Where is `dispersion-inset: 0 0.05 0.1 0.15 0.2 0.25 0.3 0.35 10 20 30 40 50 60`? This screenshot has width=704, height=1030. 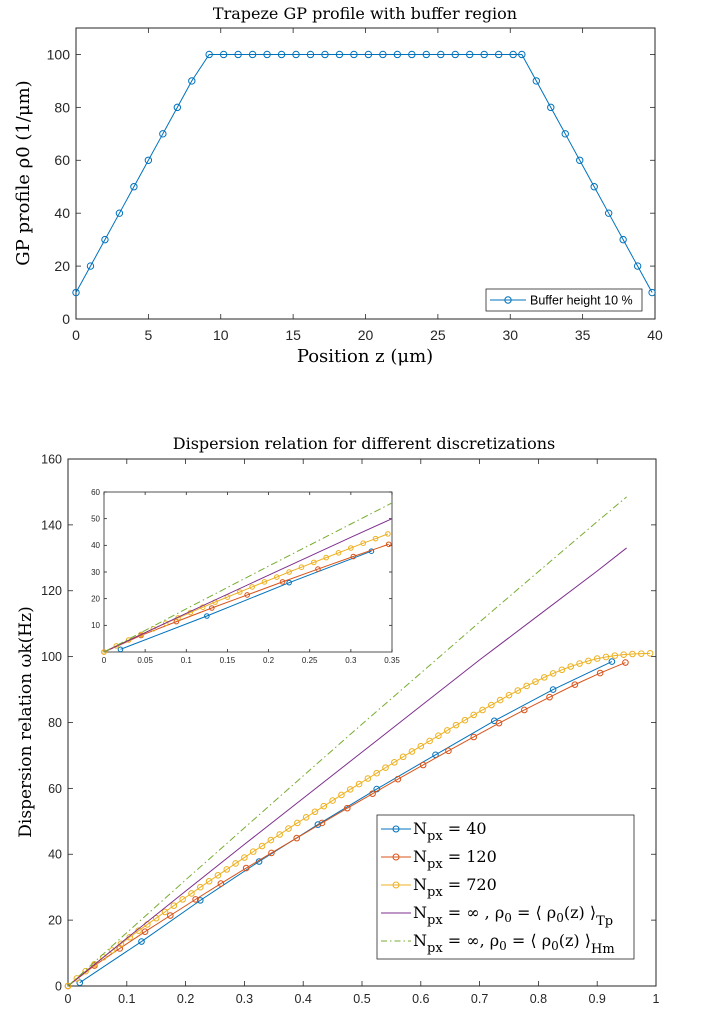 dispersion-inset: 0 0.05 0.1 0.15 0.2 0.25 0.3 0.35 10 20 30 40 50 60 is located at coordinates (245, 576).